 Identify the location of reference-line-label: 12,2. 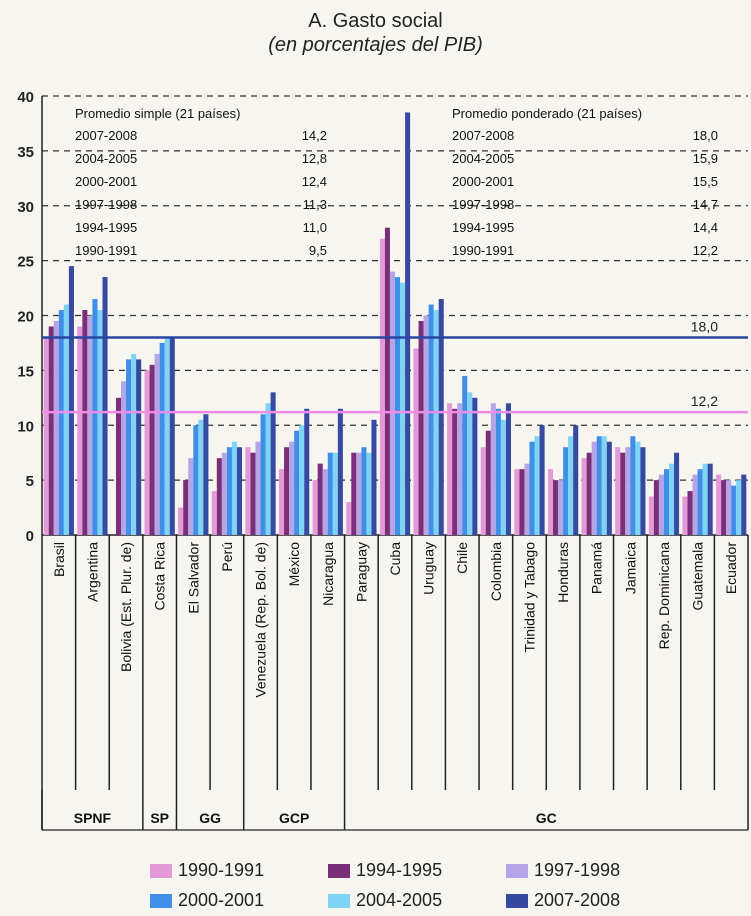
(704, 401).